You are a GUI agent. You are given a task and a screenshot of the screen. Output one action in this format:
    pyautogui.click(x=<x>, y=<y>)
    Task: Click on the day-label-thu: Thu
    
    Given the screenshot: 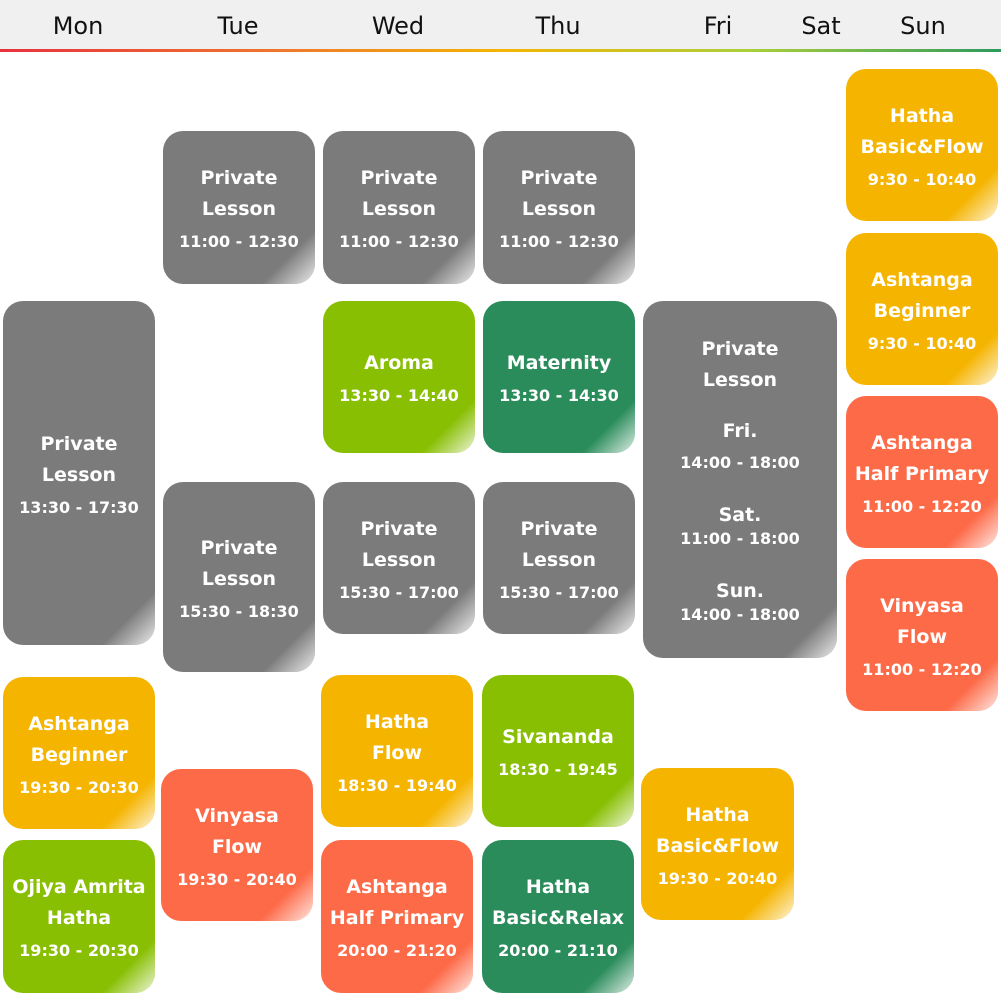 What is the action you would take?
    pyautogui.click(x=558, y=26)
    